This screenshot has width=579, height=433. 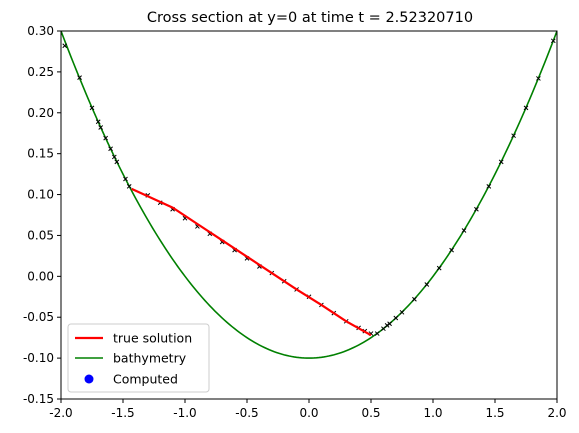 I want to click on y-tick-label: -0.10, so click(x=38, y=358).